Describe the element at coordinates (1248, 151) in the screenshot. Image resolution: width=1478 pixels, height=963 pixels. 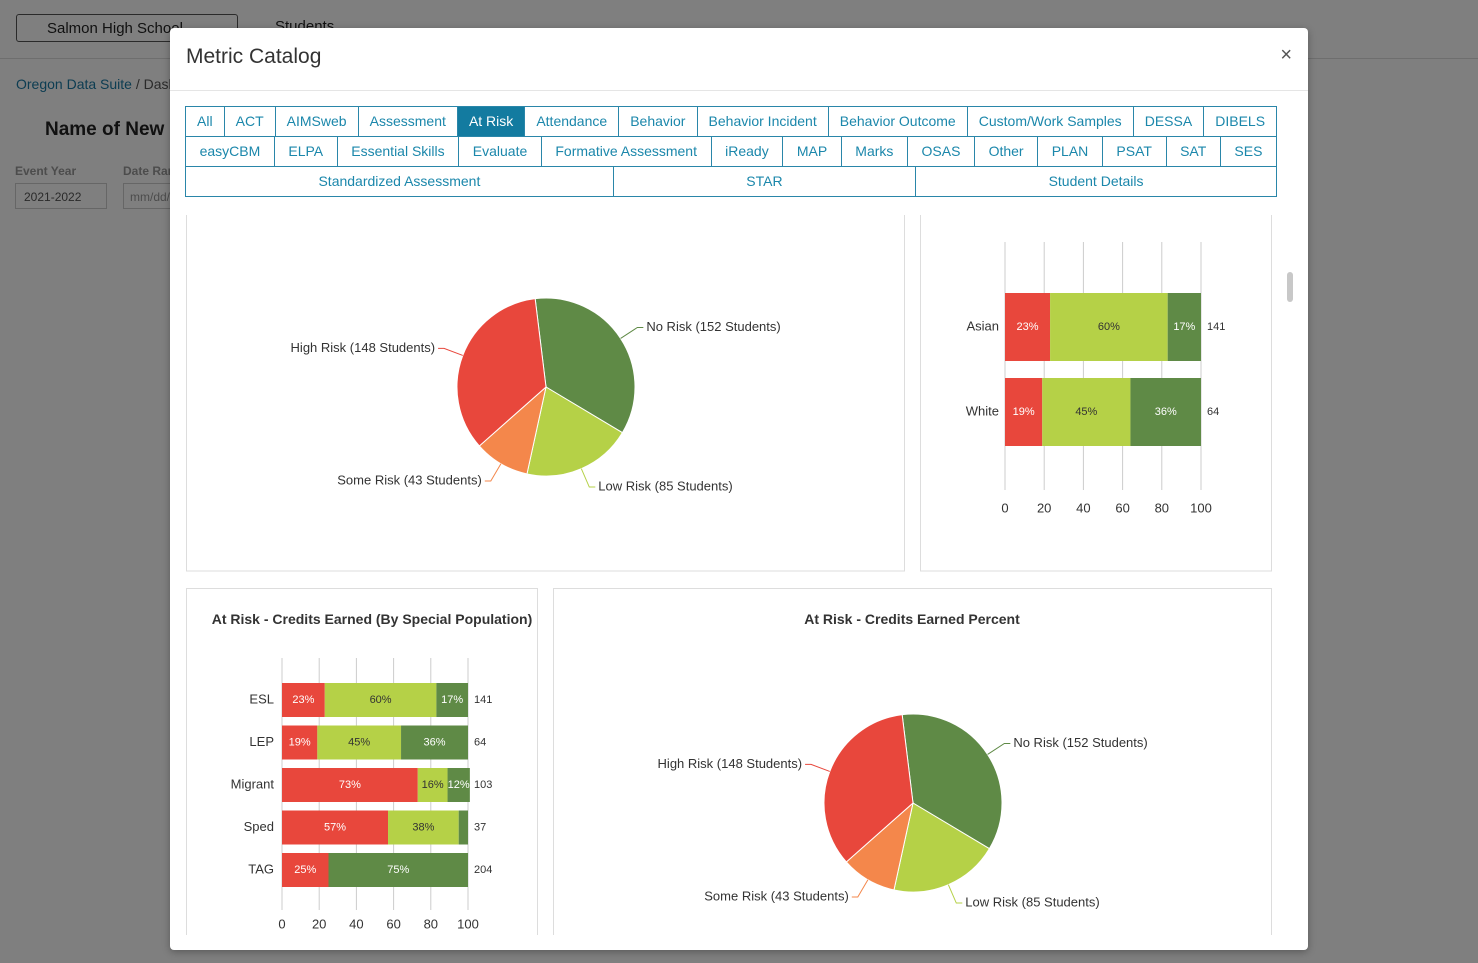
I see `tab: SES` at that location.